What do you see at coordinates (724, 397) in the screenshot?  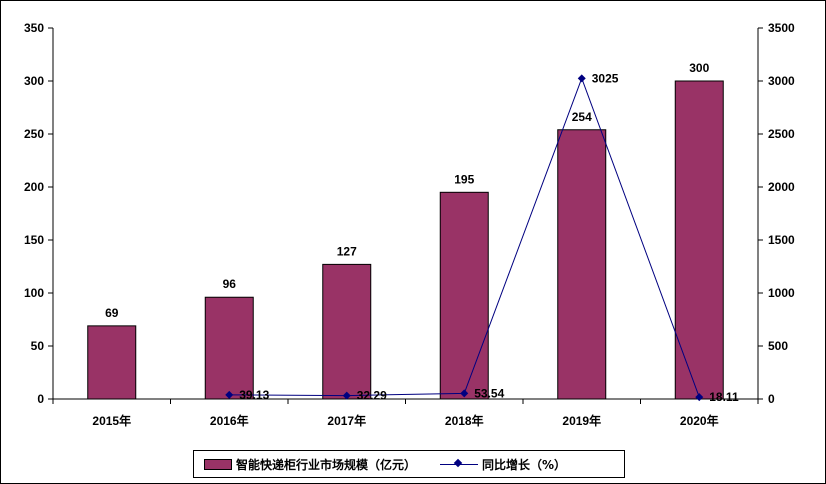 I see `growth-value-label: 18.11` at bounding box center [724, 397].